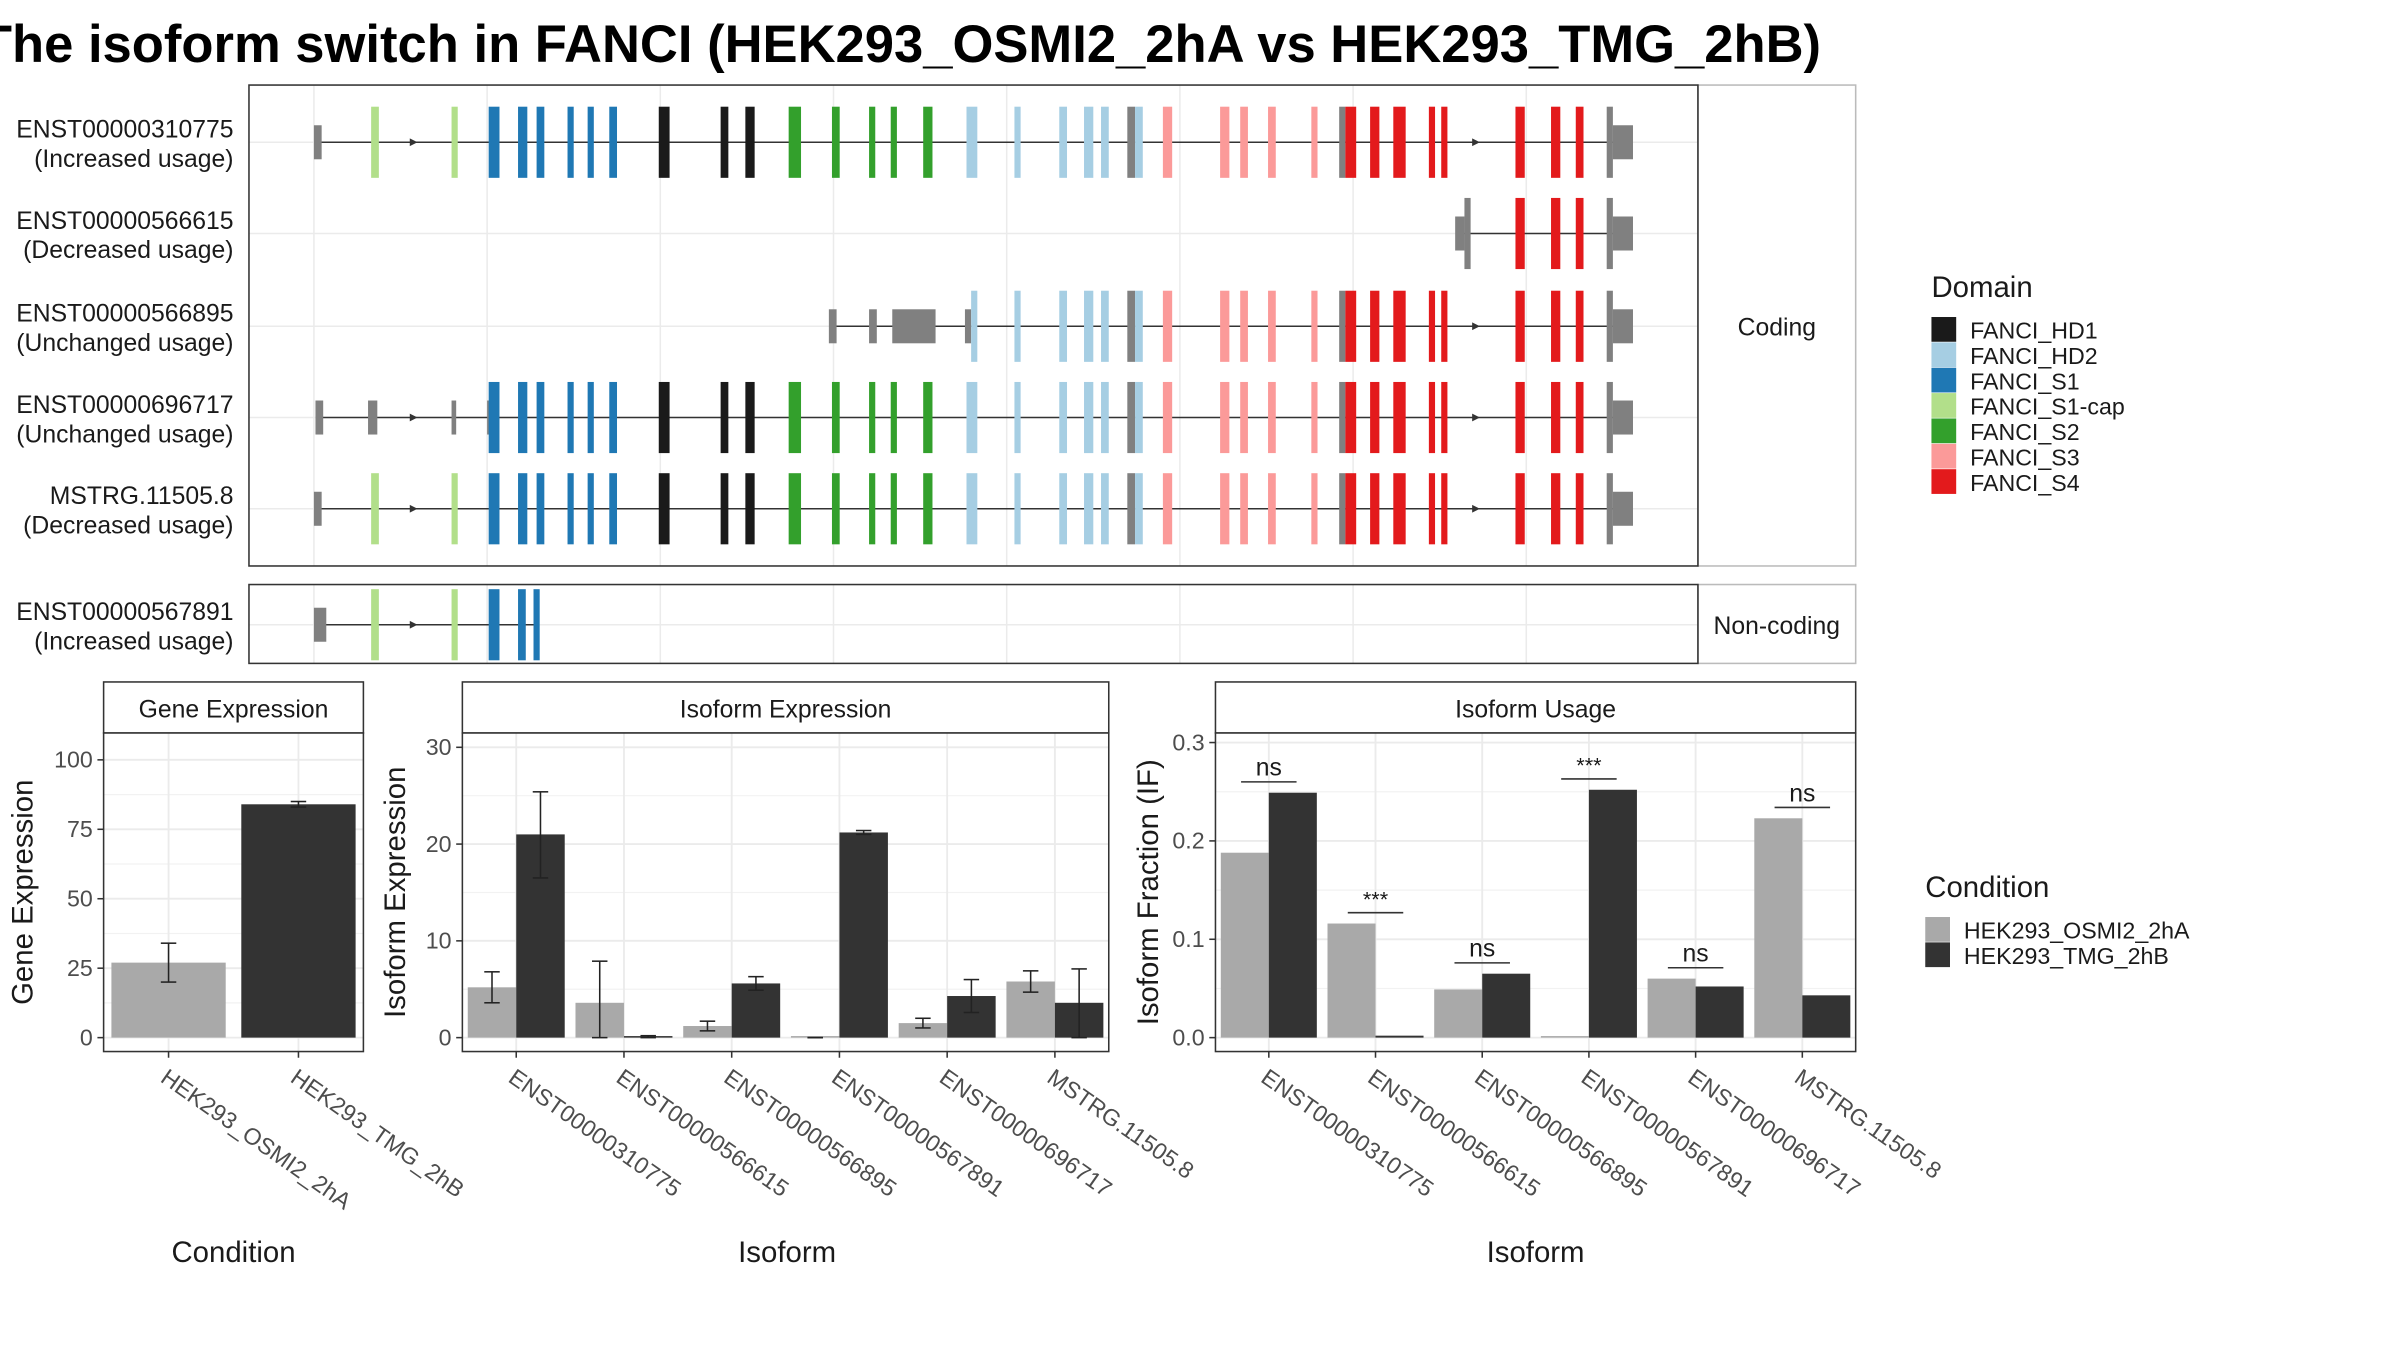 The width and height of the screenshot is (2400, 1350). Describe the element at coordinates (124, 343) in the screenshot. I see `transcript-usage-label: (Unchanged usage)` at that location.